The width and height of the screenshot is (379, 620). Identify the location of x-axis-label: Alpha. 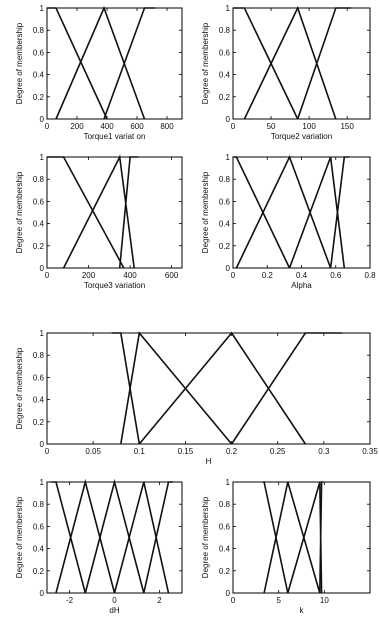
(301, 285).